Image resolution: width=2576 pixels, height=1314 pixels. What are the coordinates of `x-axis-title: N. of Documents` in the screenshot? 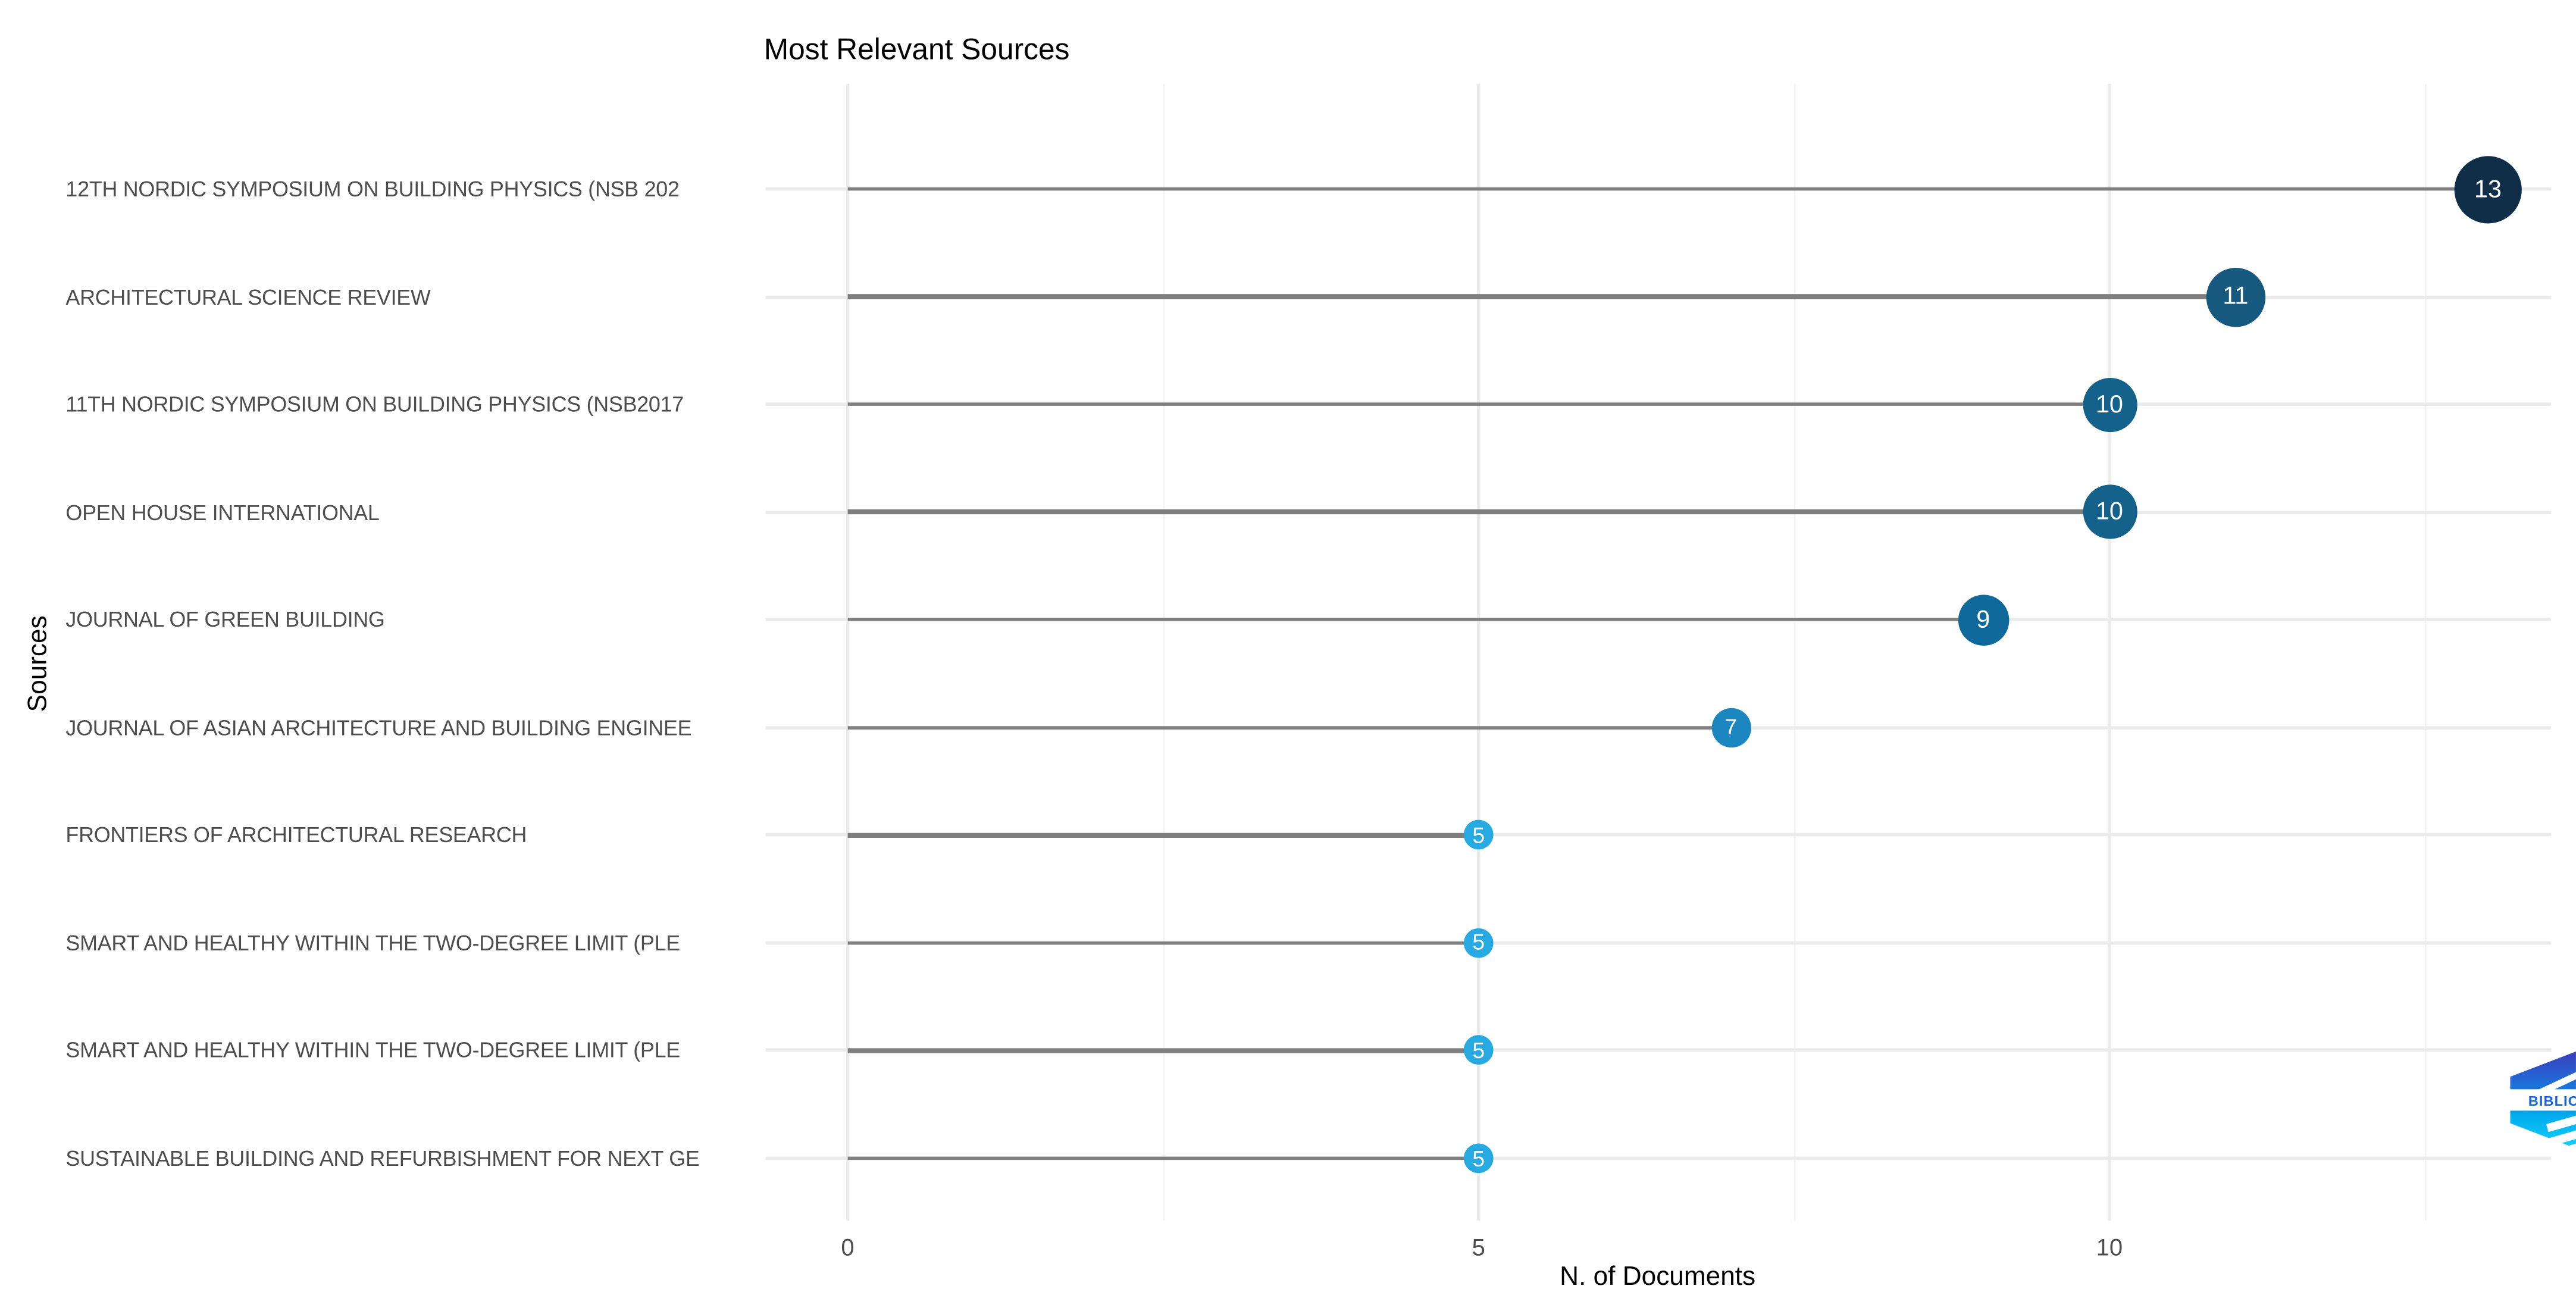 It's located at (1658, 1277).